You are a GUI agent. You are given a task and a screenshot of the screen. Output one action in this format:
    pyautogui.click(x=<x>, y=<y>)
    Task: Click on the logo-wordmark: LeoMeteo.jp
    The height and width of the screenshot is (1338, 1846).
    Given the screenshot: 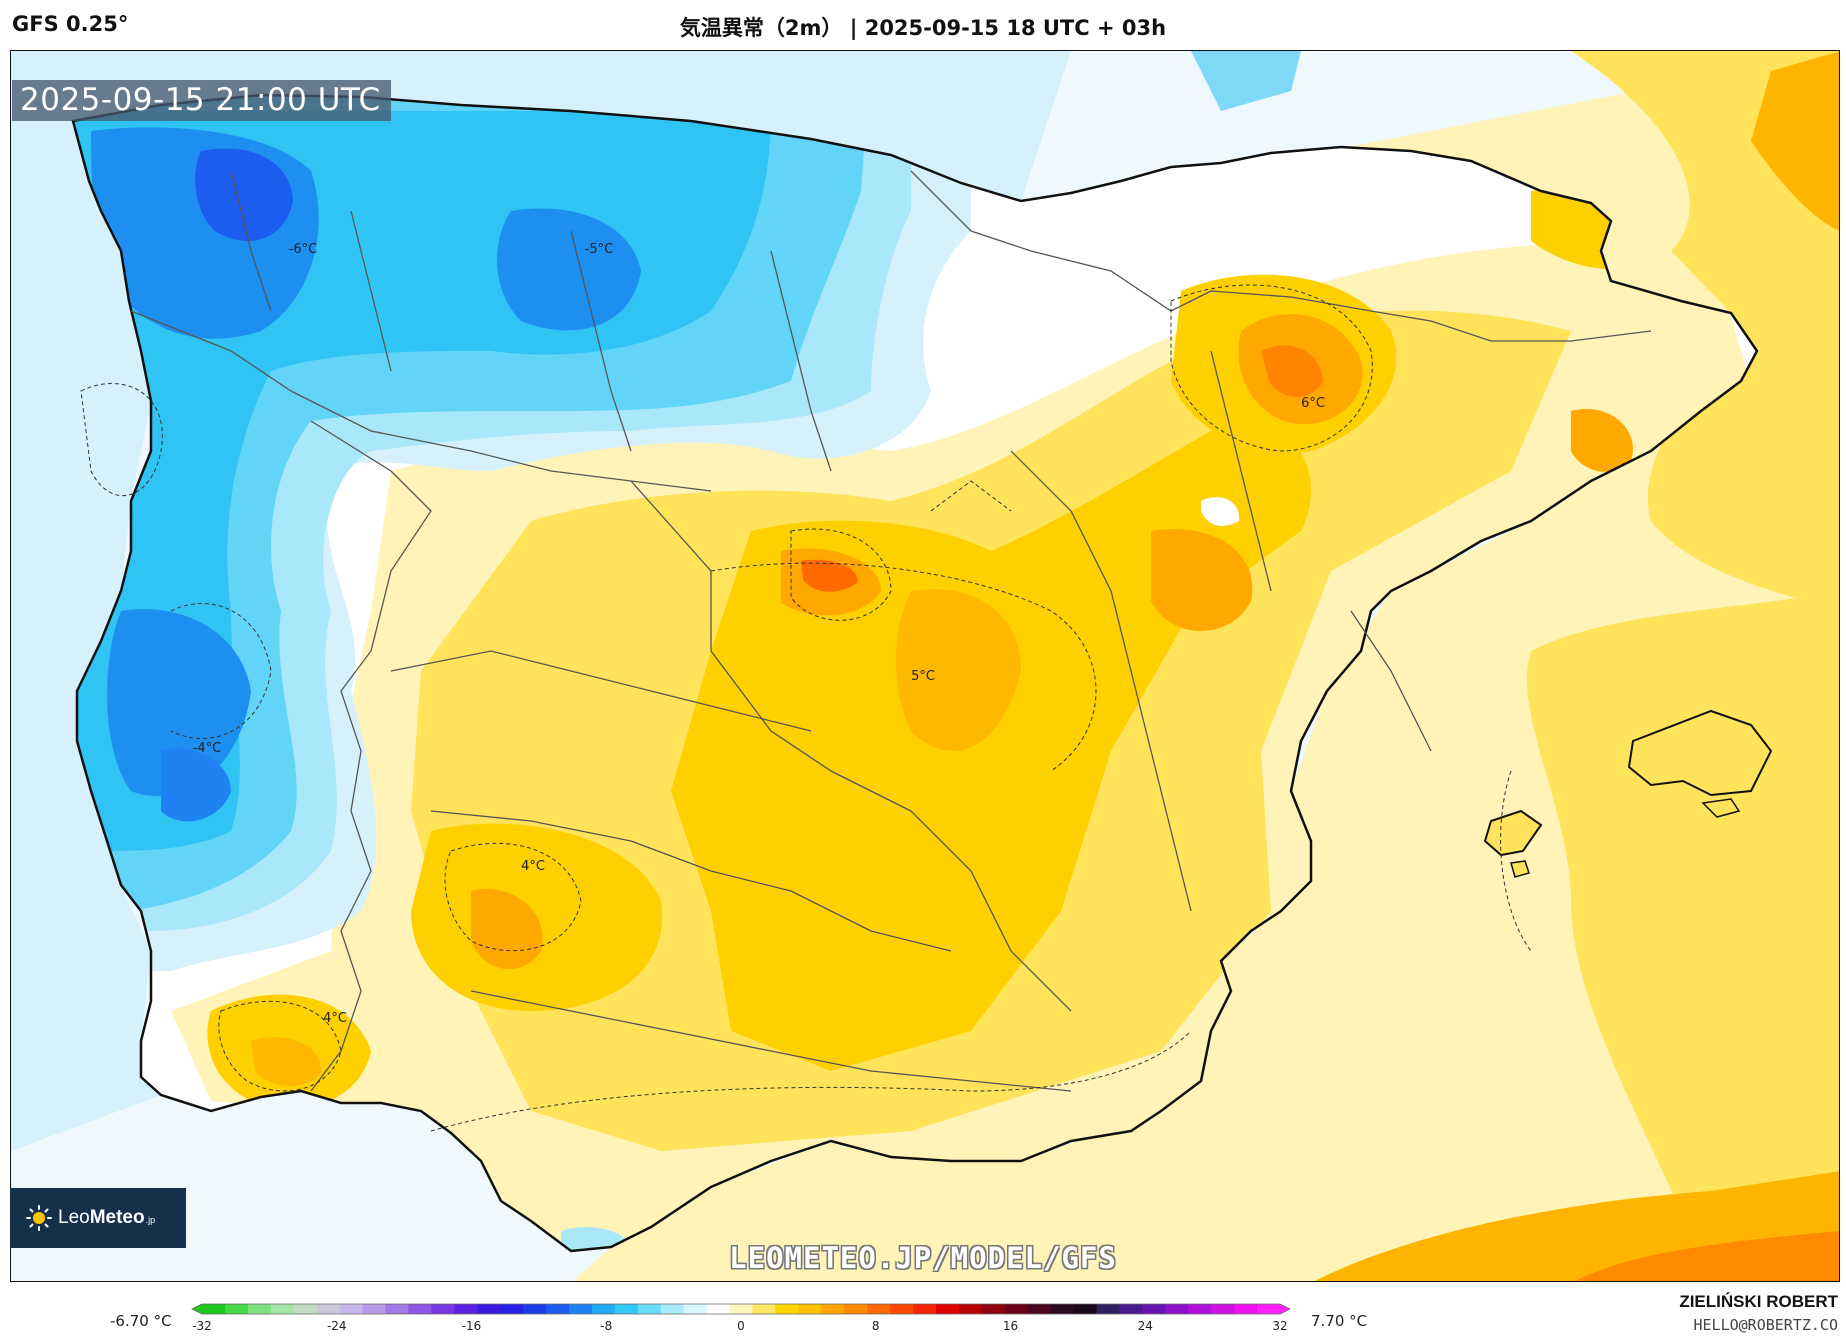 What is the action you would take?
    pyautogui.click(x=107, y=1217)
    